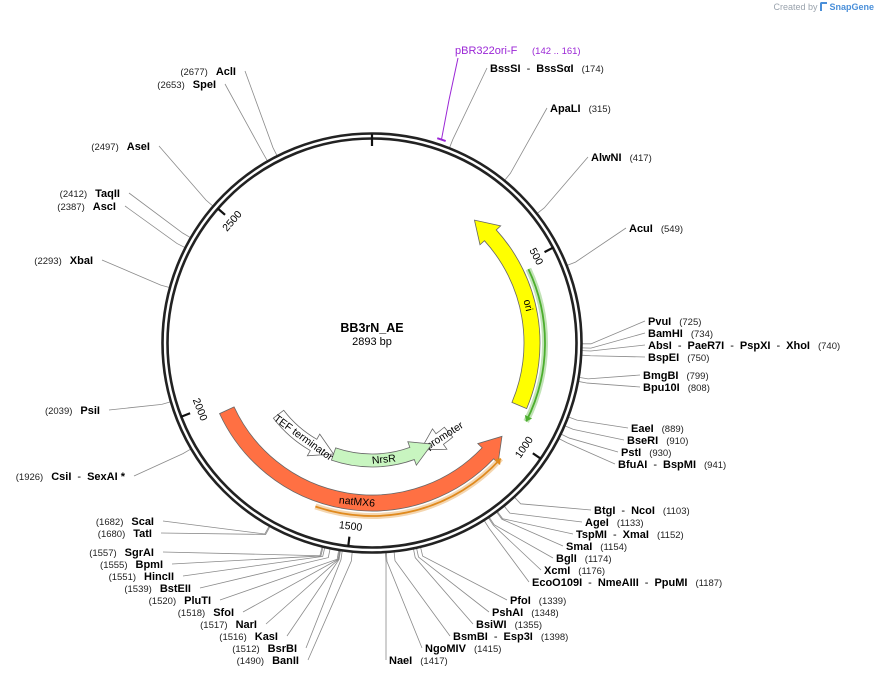 This screenshot has height=678, width=882. What do you see at coordinates (631, 453) in the screenshot?
I see `site-name-psti: PstI` at bounding box center [631, 453].